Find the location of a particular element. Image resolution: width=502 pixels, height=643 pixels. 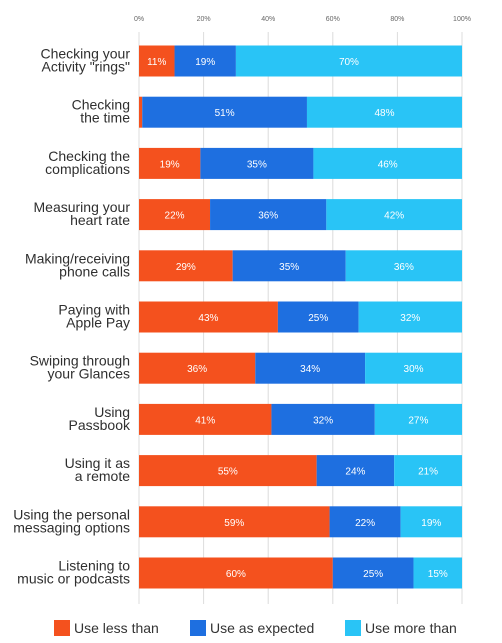

bar-label-more: 48% is located at coordinates (384, 113).